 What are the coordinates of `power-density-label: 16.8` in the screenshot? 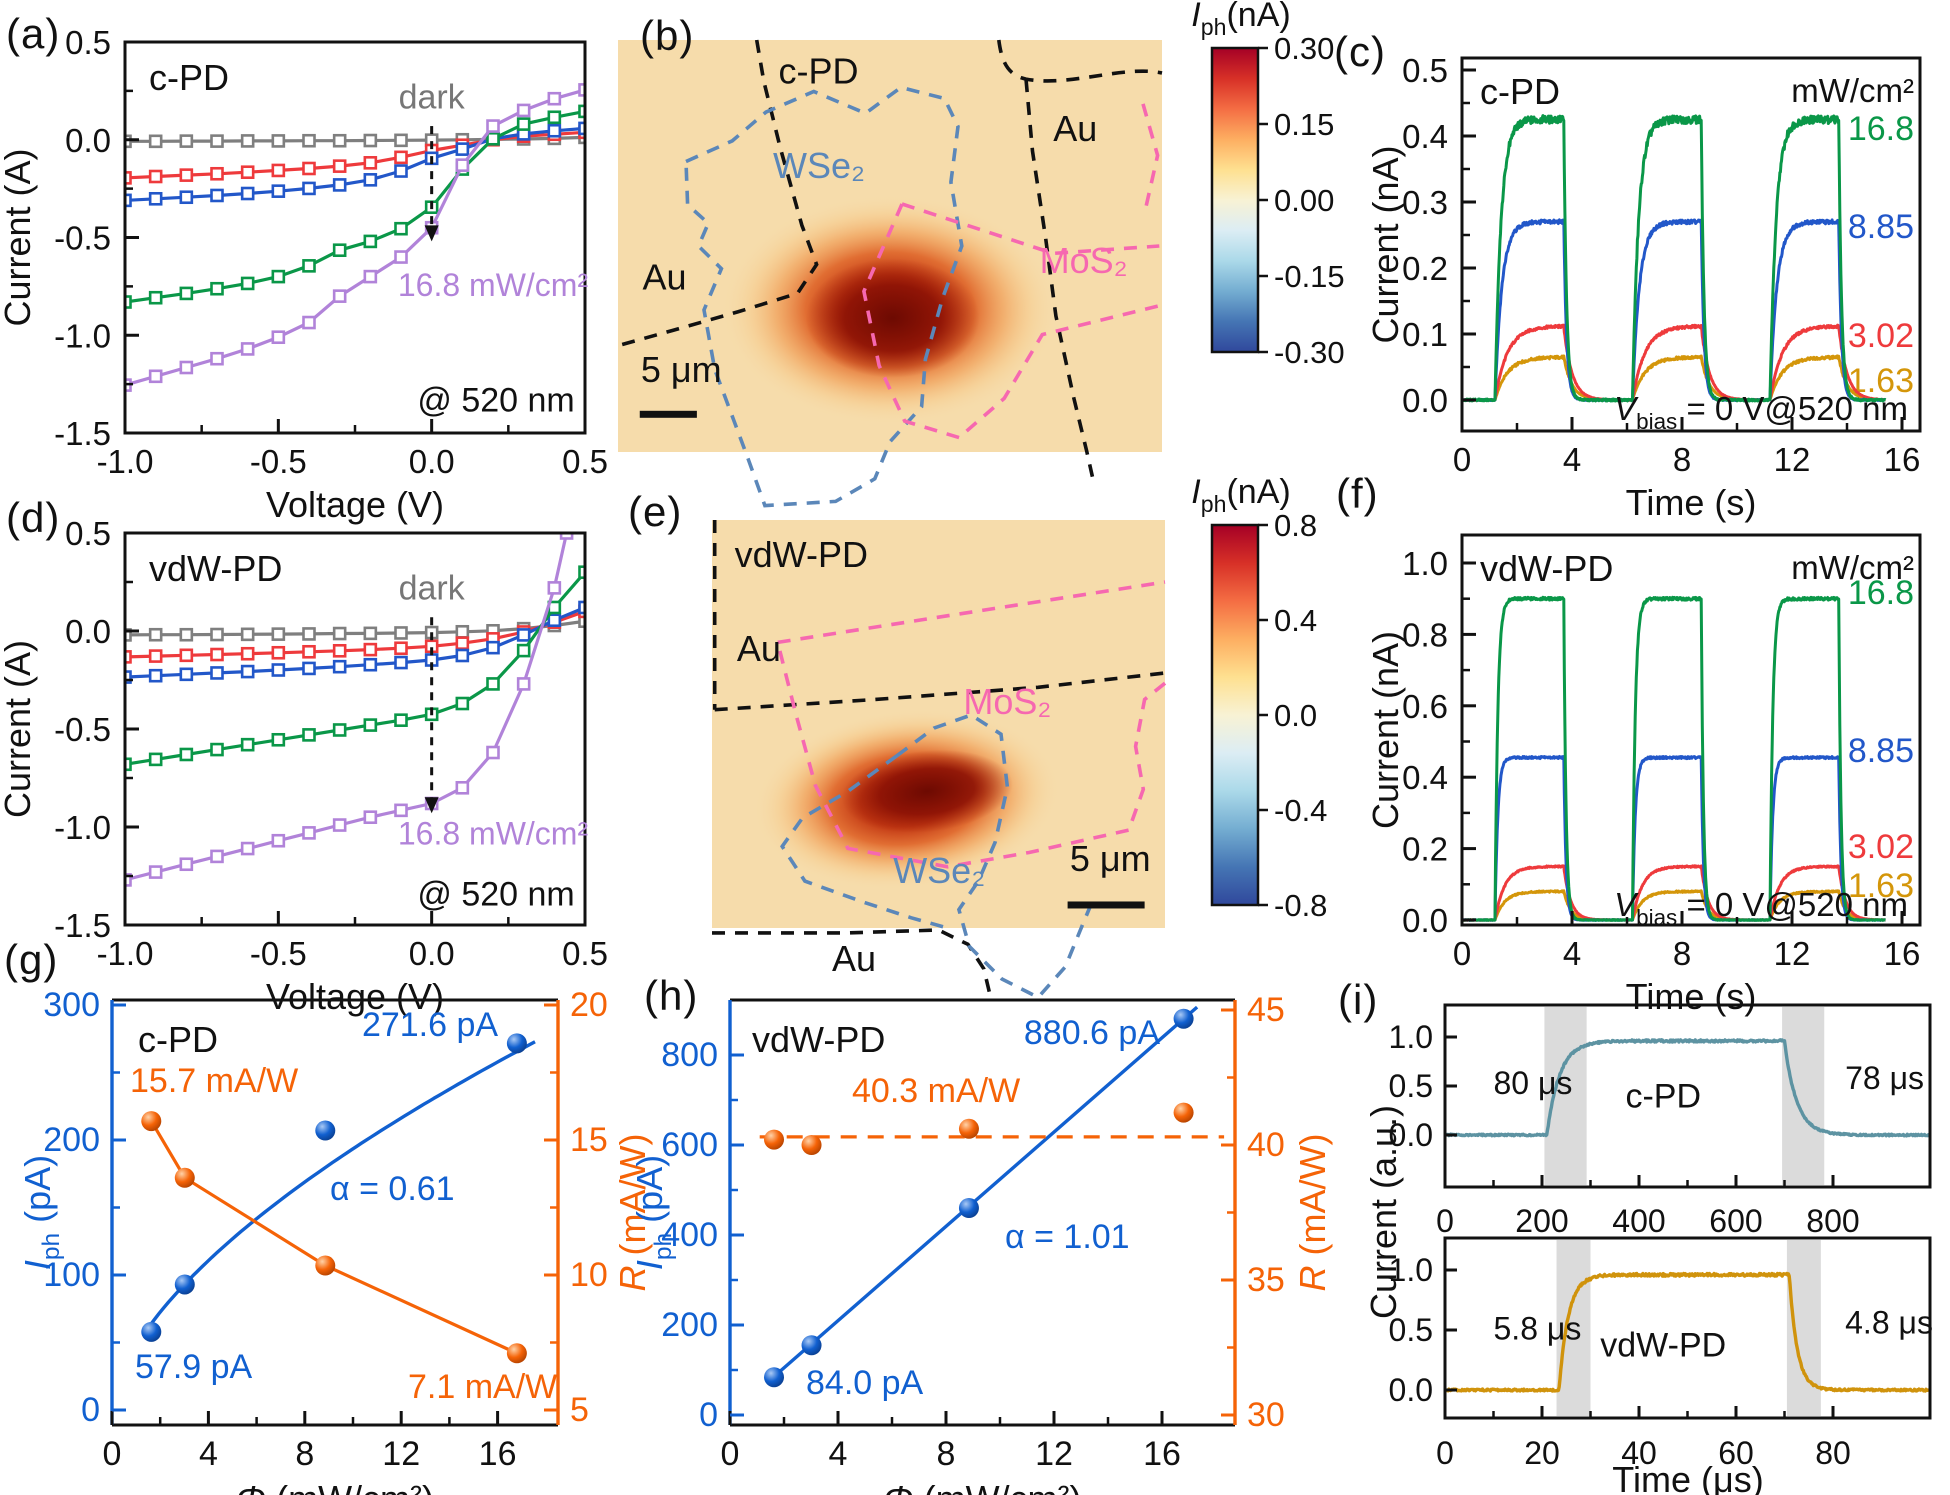 It's located at (1881, 129).